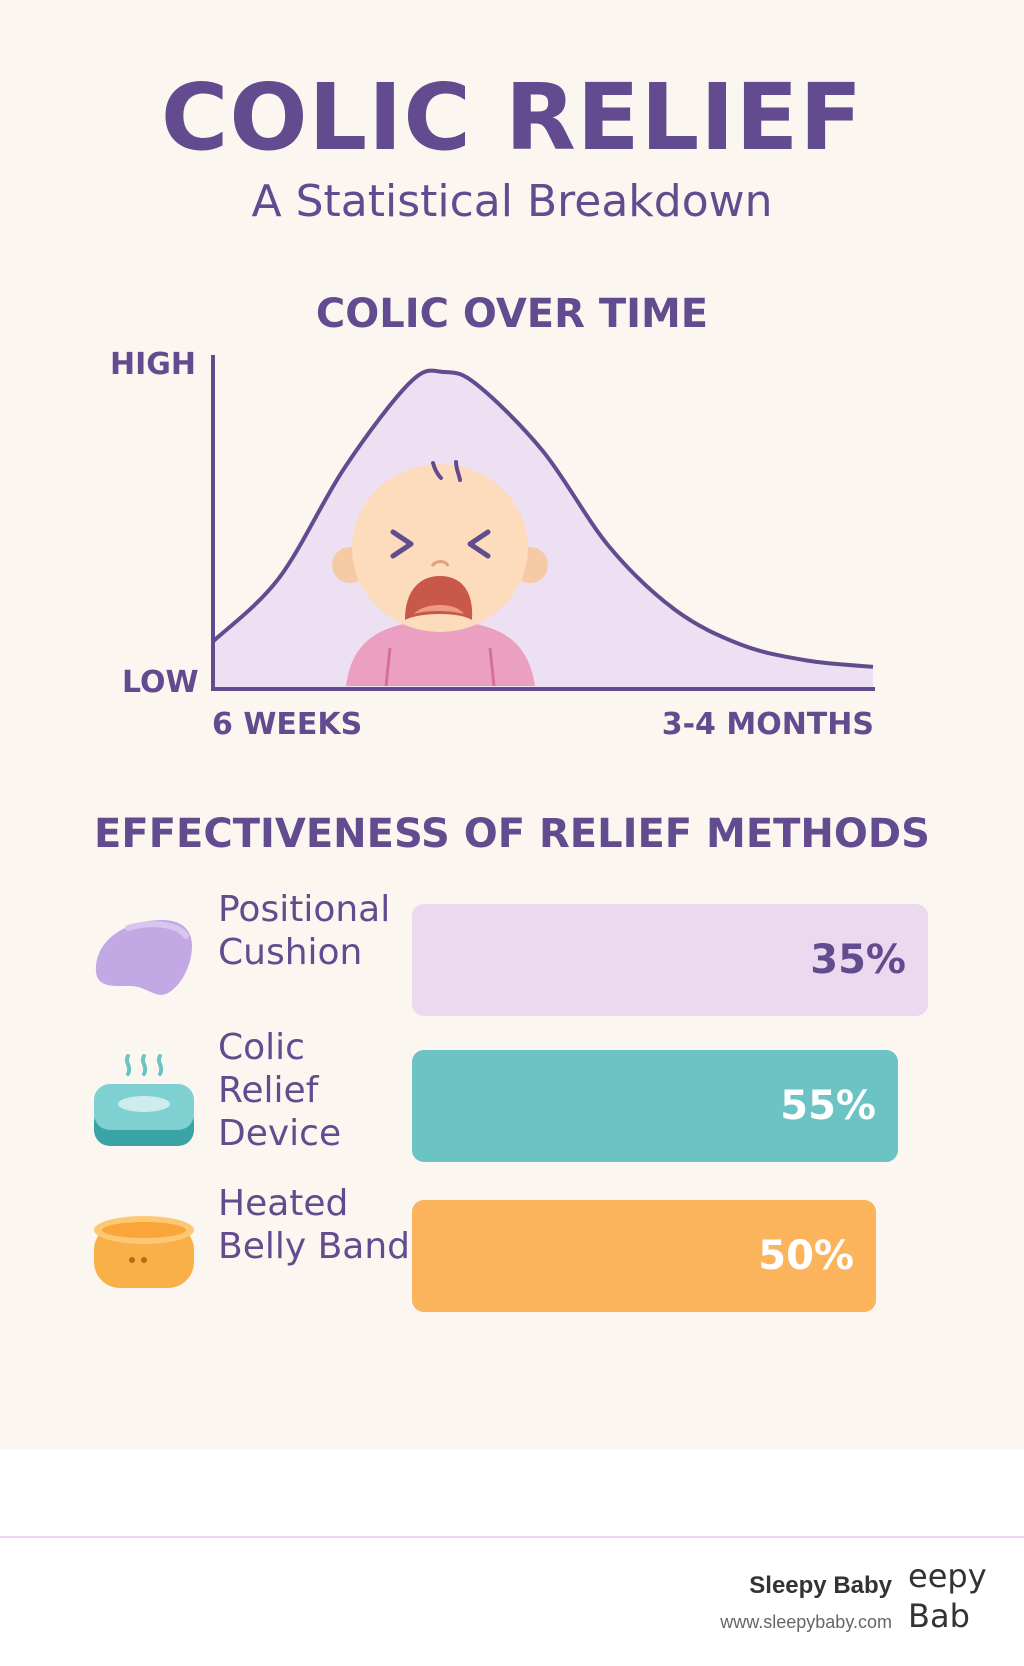  I want to click on y-tick-high: HIGH, so click(153, 364).